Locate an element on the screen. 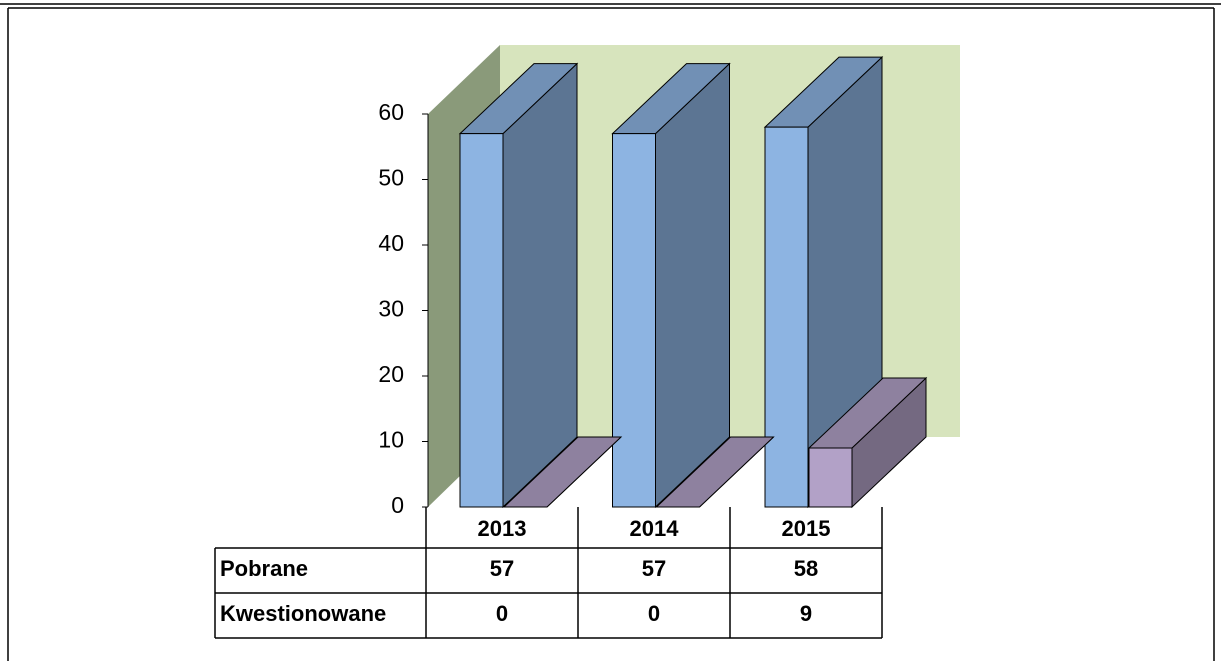 The width and height of the screenshot is (1221, 661). x-tick-label: 2014 is located at coordinates (655, 528).